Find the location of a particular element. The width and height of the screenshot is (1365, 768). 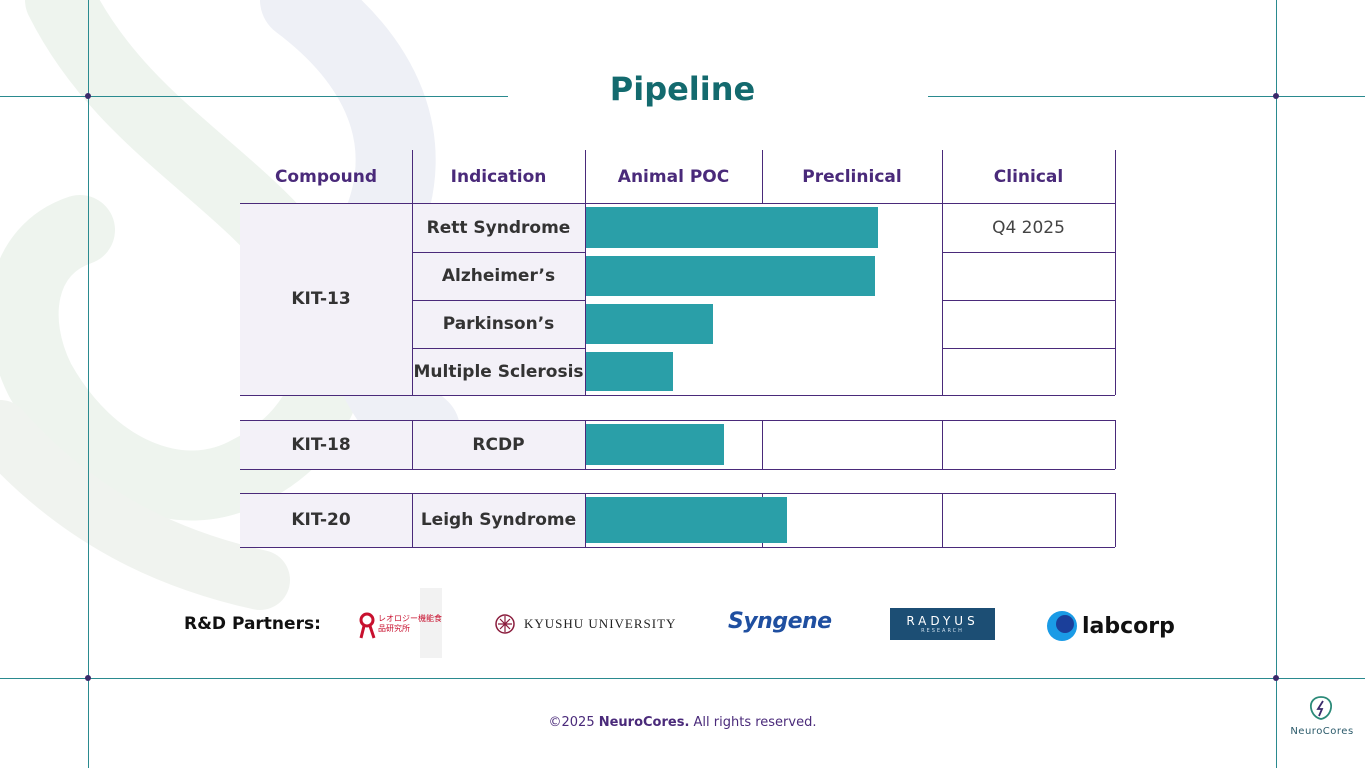

compound-cell: KIT-13 is located at coordinates (321, 299).